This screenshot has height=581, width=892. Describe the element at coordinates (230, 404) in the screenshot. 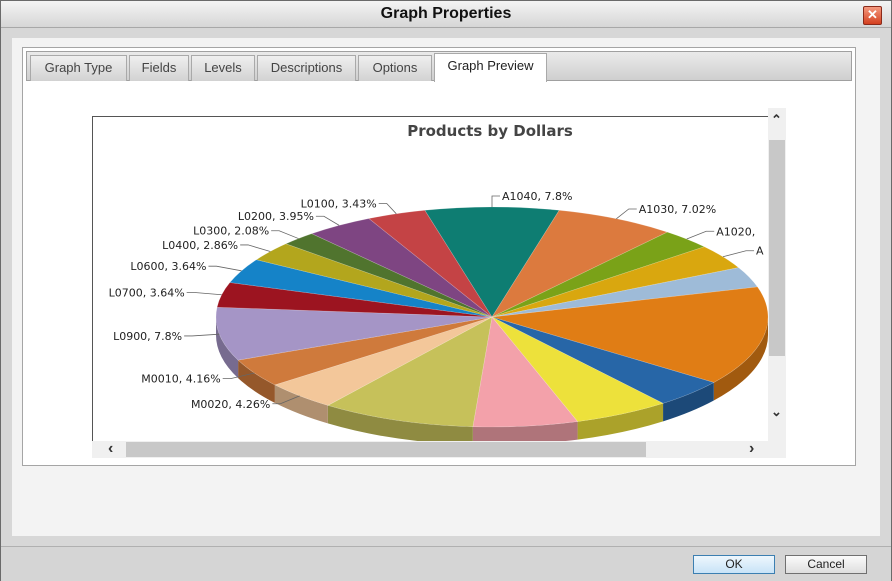

I see `pie-slice-label-10: M0020, 4.26%` at that location.